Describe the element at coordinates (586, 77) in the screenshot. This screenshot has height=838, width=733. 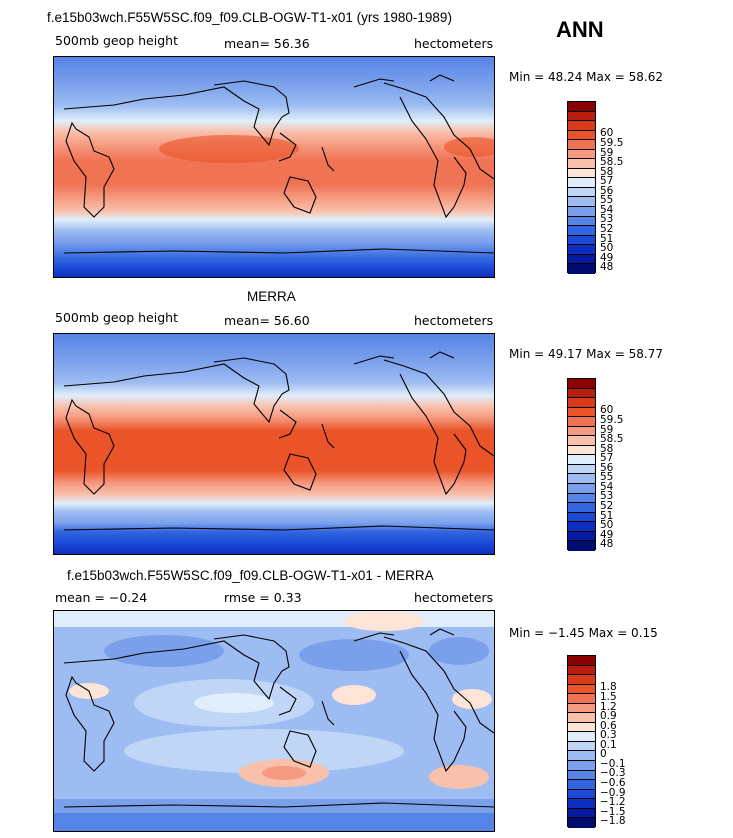
I see `panel1-minmax: Min = 48.24 Max = 58.62` at that location.